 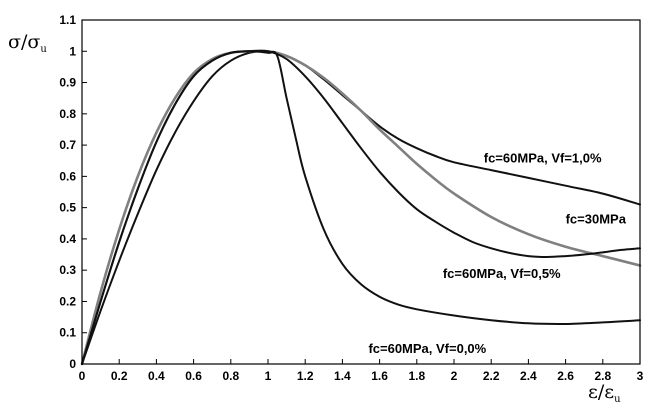 What do you see at coordinates (119, 376) in the screenshot?
I see `x-tick-label: 0.2` at bounding box center [119, 376].